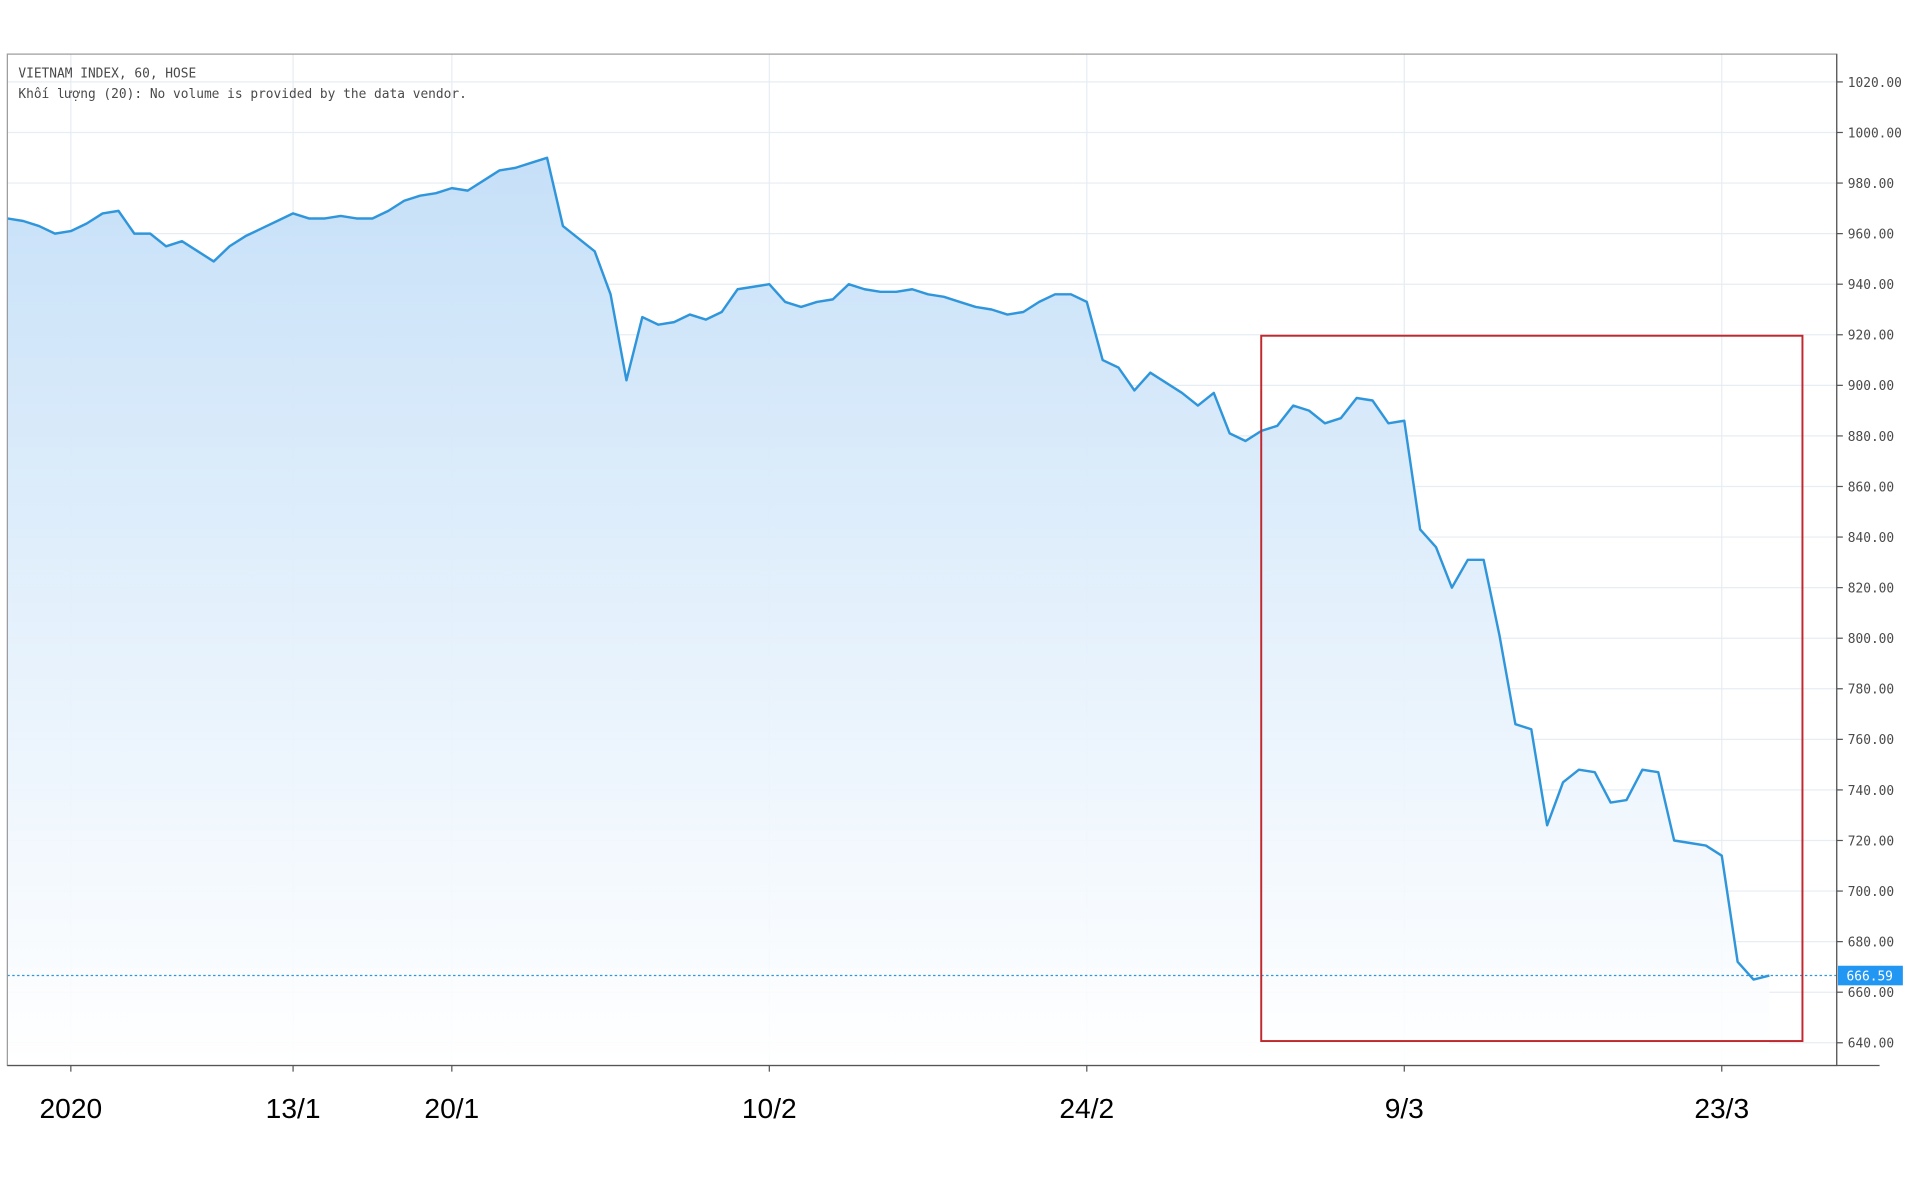  Describe the element at coordinates (1875, 83) in the screenshot. I see `y-tick-label: 1020.00` at that location.